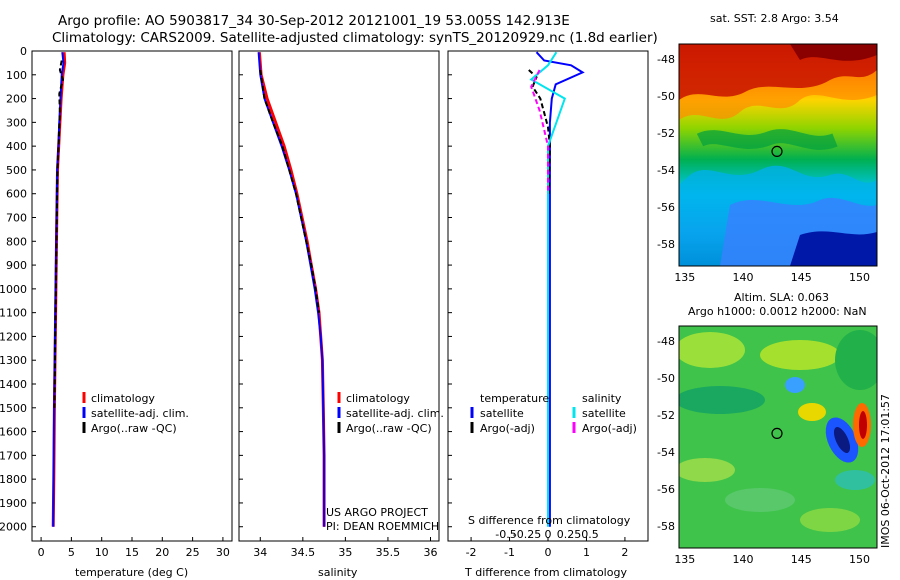 Image resolution: width=900 pixels, height=580 pixels. Describe the element at coordinates (16, 218) in the screenshot. I see `depth-tick-label: 700` at that location.